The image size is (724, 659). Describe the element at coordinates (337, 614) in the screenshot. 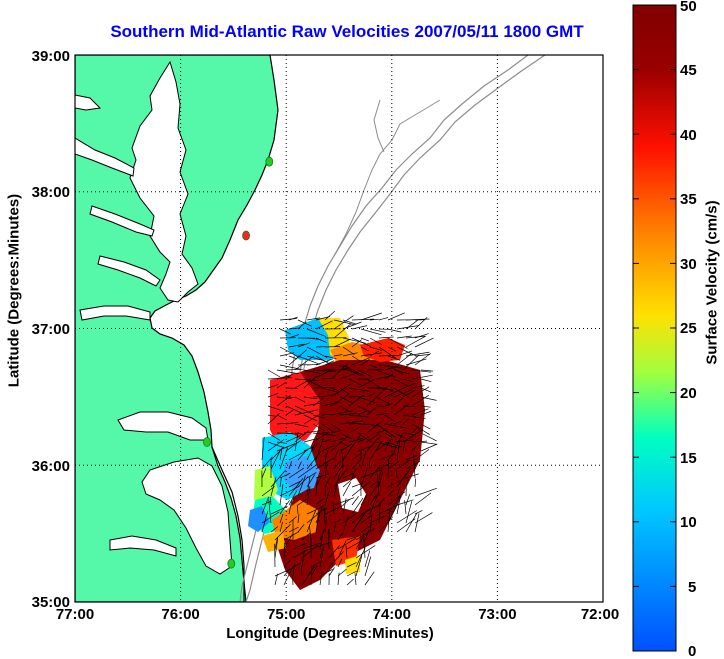

I see `x-axis-ticks: 77:00 76:00 75:00 74:00 73:00 72:00` at that location.